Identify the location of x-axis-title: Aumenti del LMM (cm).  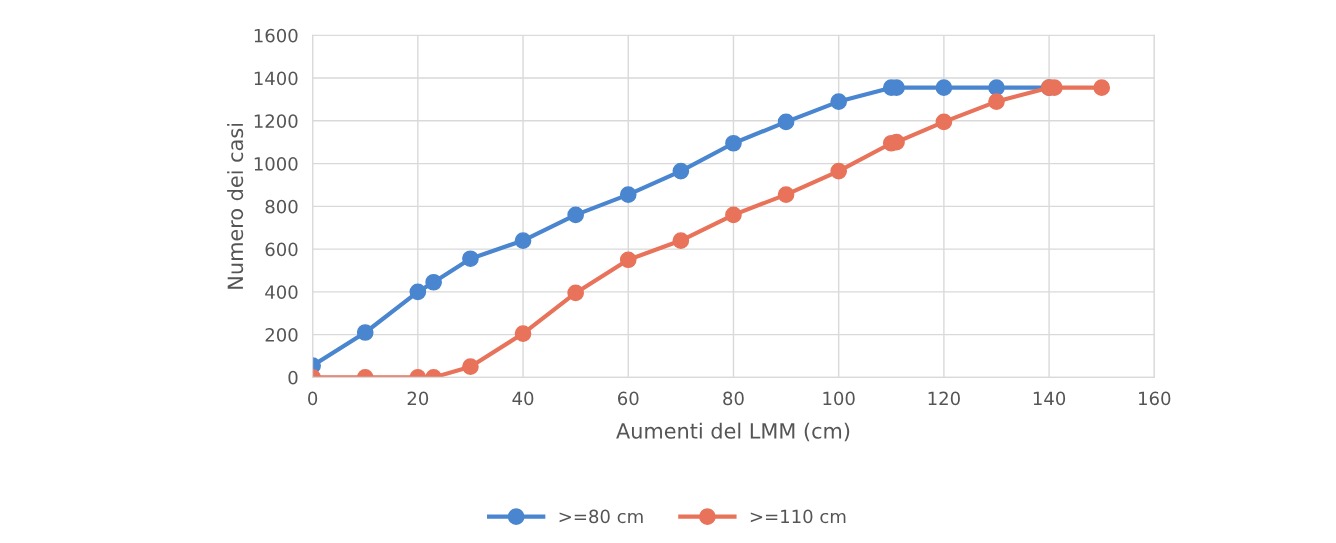
(733, 432).